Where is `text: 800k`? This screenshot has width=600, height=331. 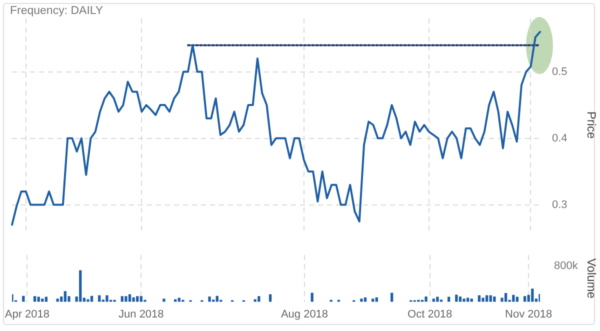
text: 800k is located at coordinates (566, 266).